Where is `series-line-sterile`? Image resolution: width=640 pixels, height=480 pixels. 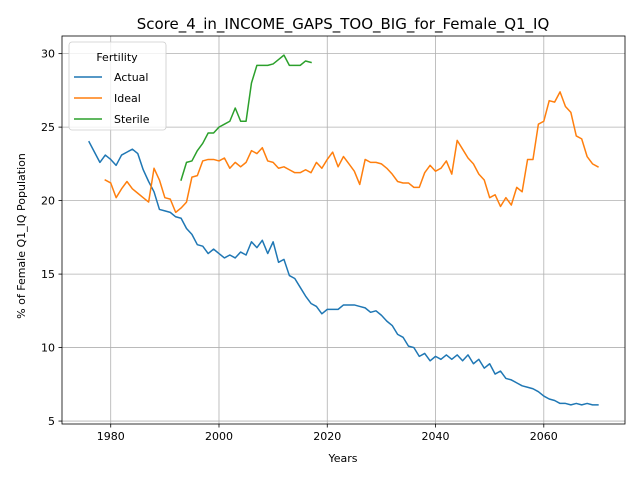
series-line-sterile is located at coordinates (246, 117).